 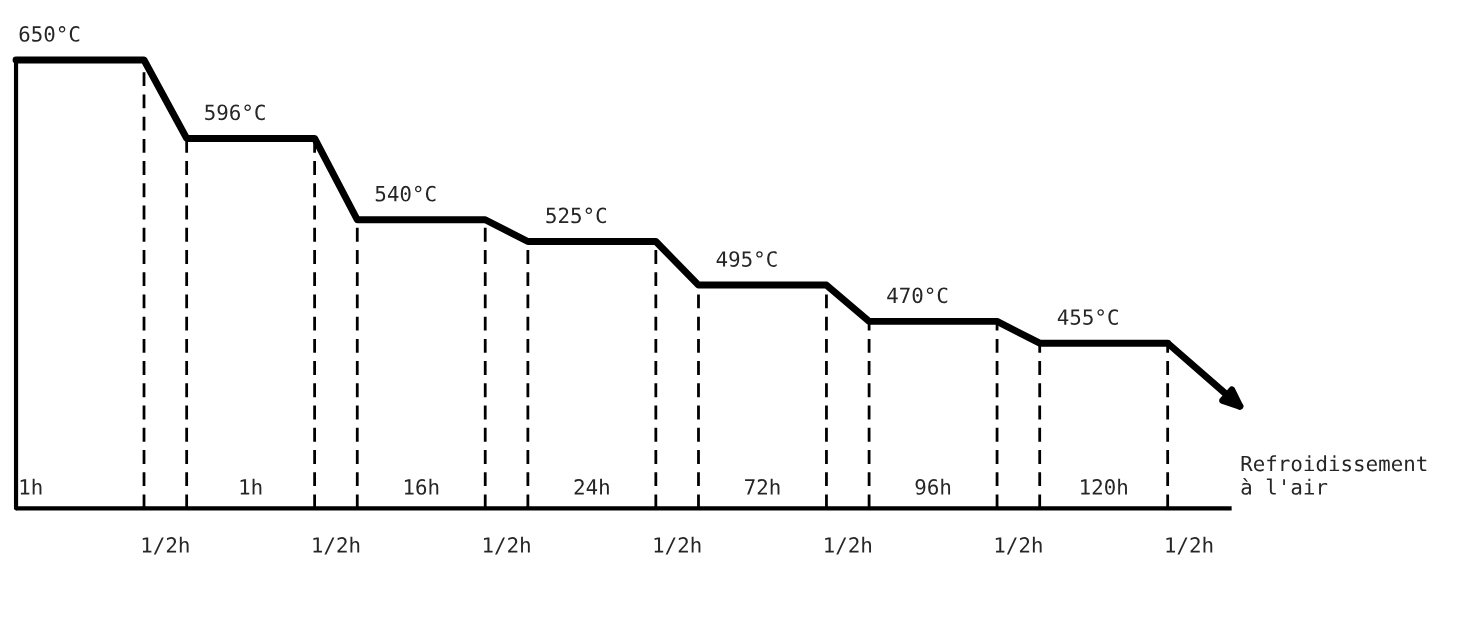 What do you see at coordinates (1087, 317) in the screenshot?
I see `data-label: 455°C` at bounding box center [1087, 317].